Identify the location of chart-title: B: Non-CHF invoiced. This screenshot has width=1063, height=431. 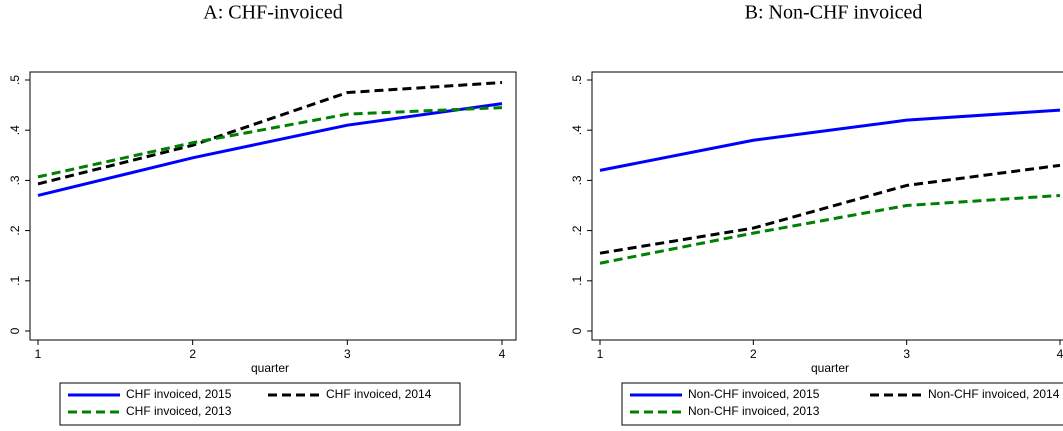
(834, 13).